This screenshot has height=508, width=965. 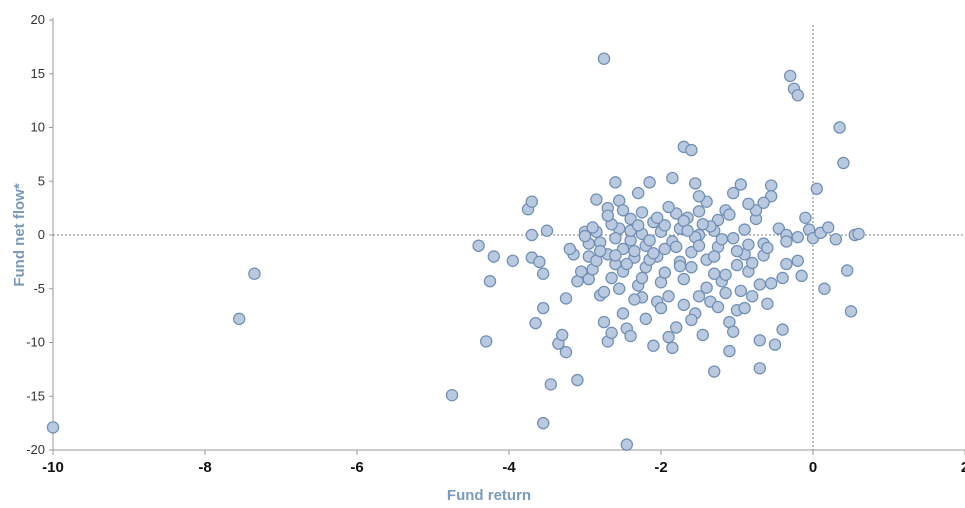 What do you see at coordinates (509, 467) in the screenshot?
I see `x-tick-label: -4` at bounding box center [509, 467].